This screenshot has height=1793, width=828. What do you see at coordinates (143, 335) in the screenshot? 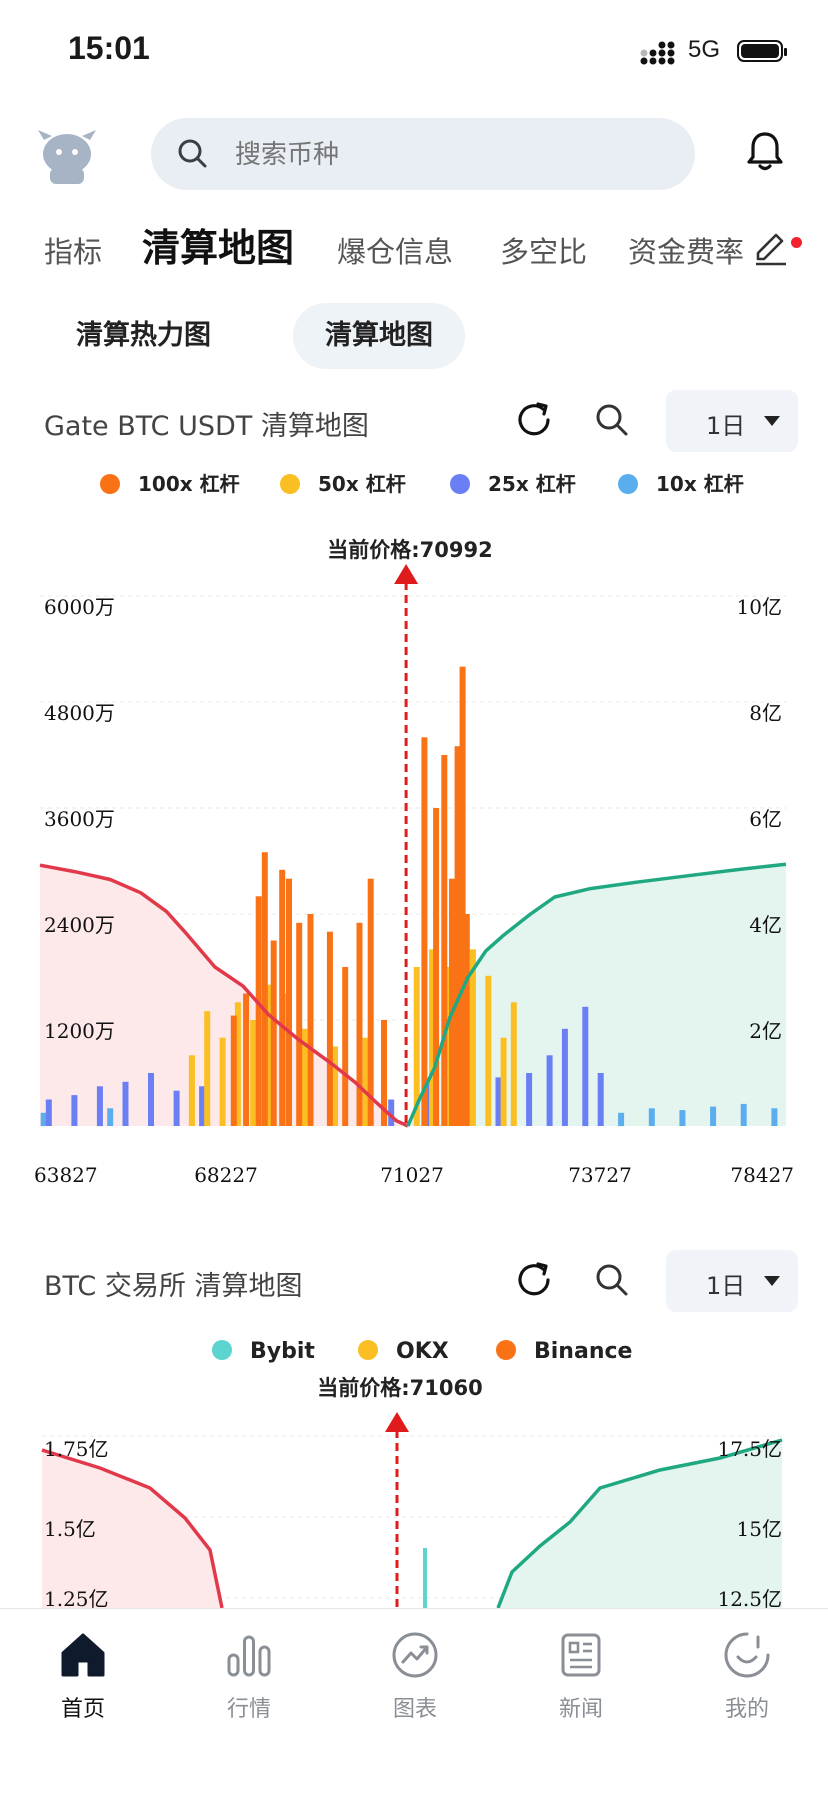
I see `subtab-heatmap: 清算热力图` at bounding box center [143, 335].